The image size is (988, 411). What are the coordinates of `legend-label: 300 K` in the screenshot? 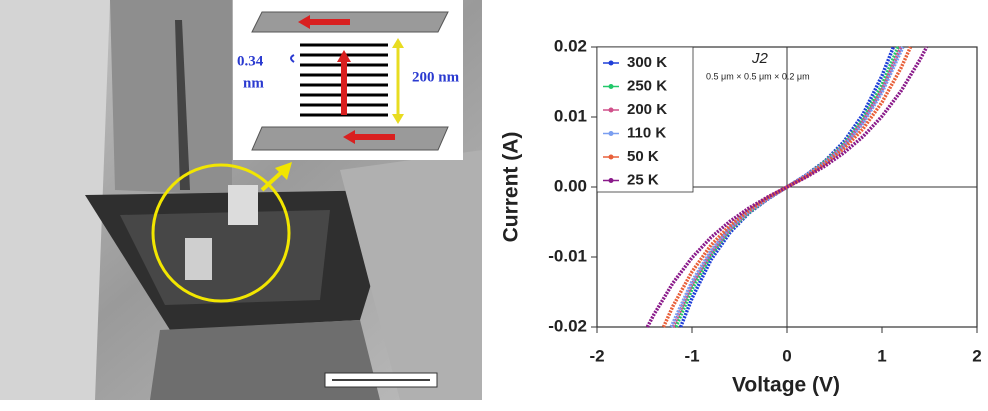 It's located at (647, 62).